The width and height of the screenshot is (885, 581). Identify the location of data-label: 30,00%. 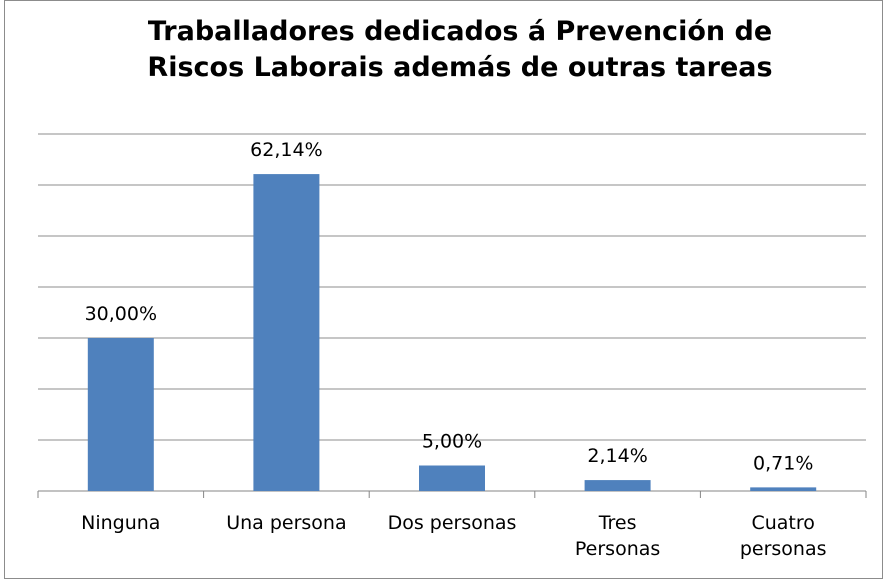
(121, 314).